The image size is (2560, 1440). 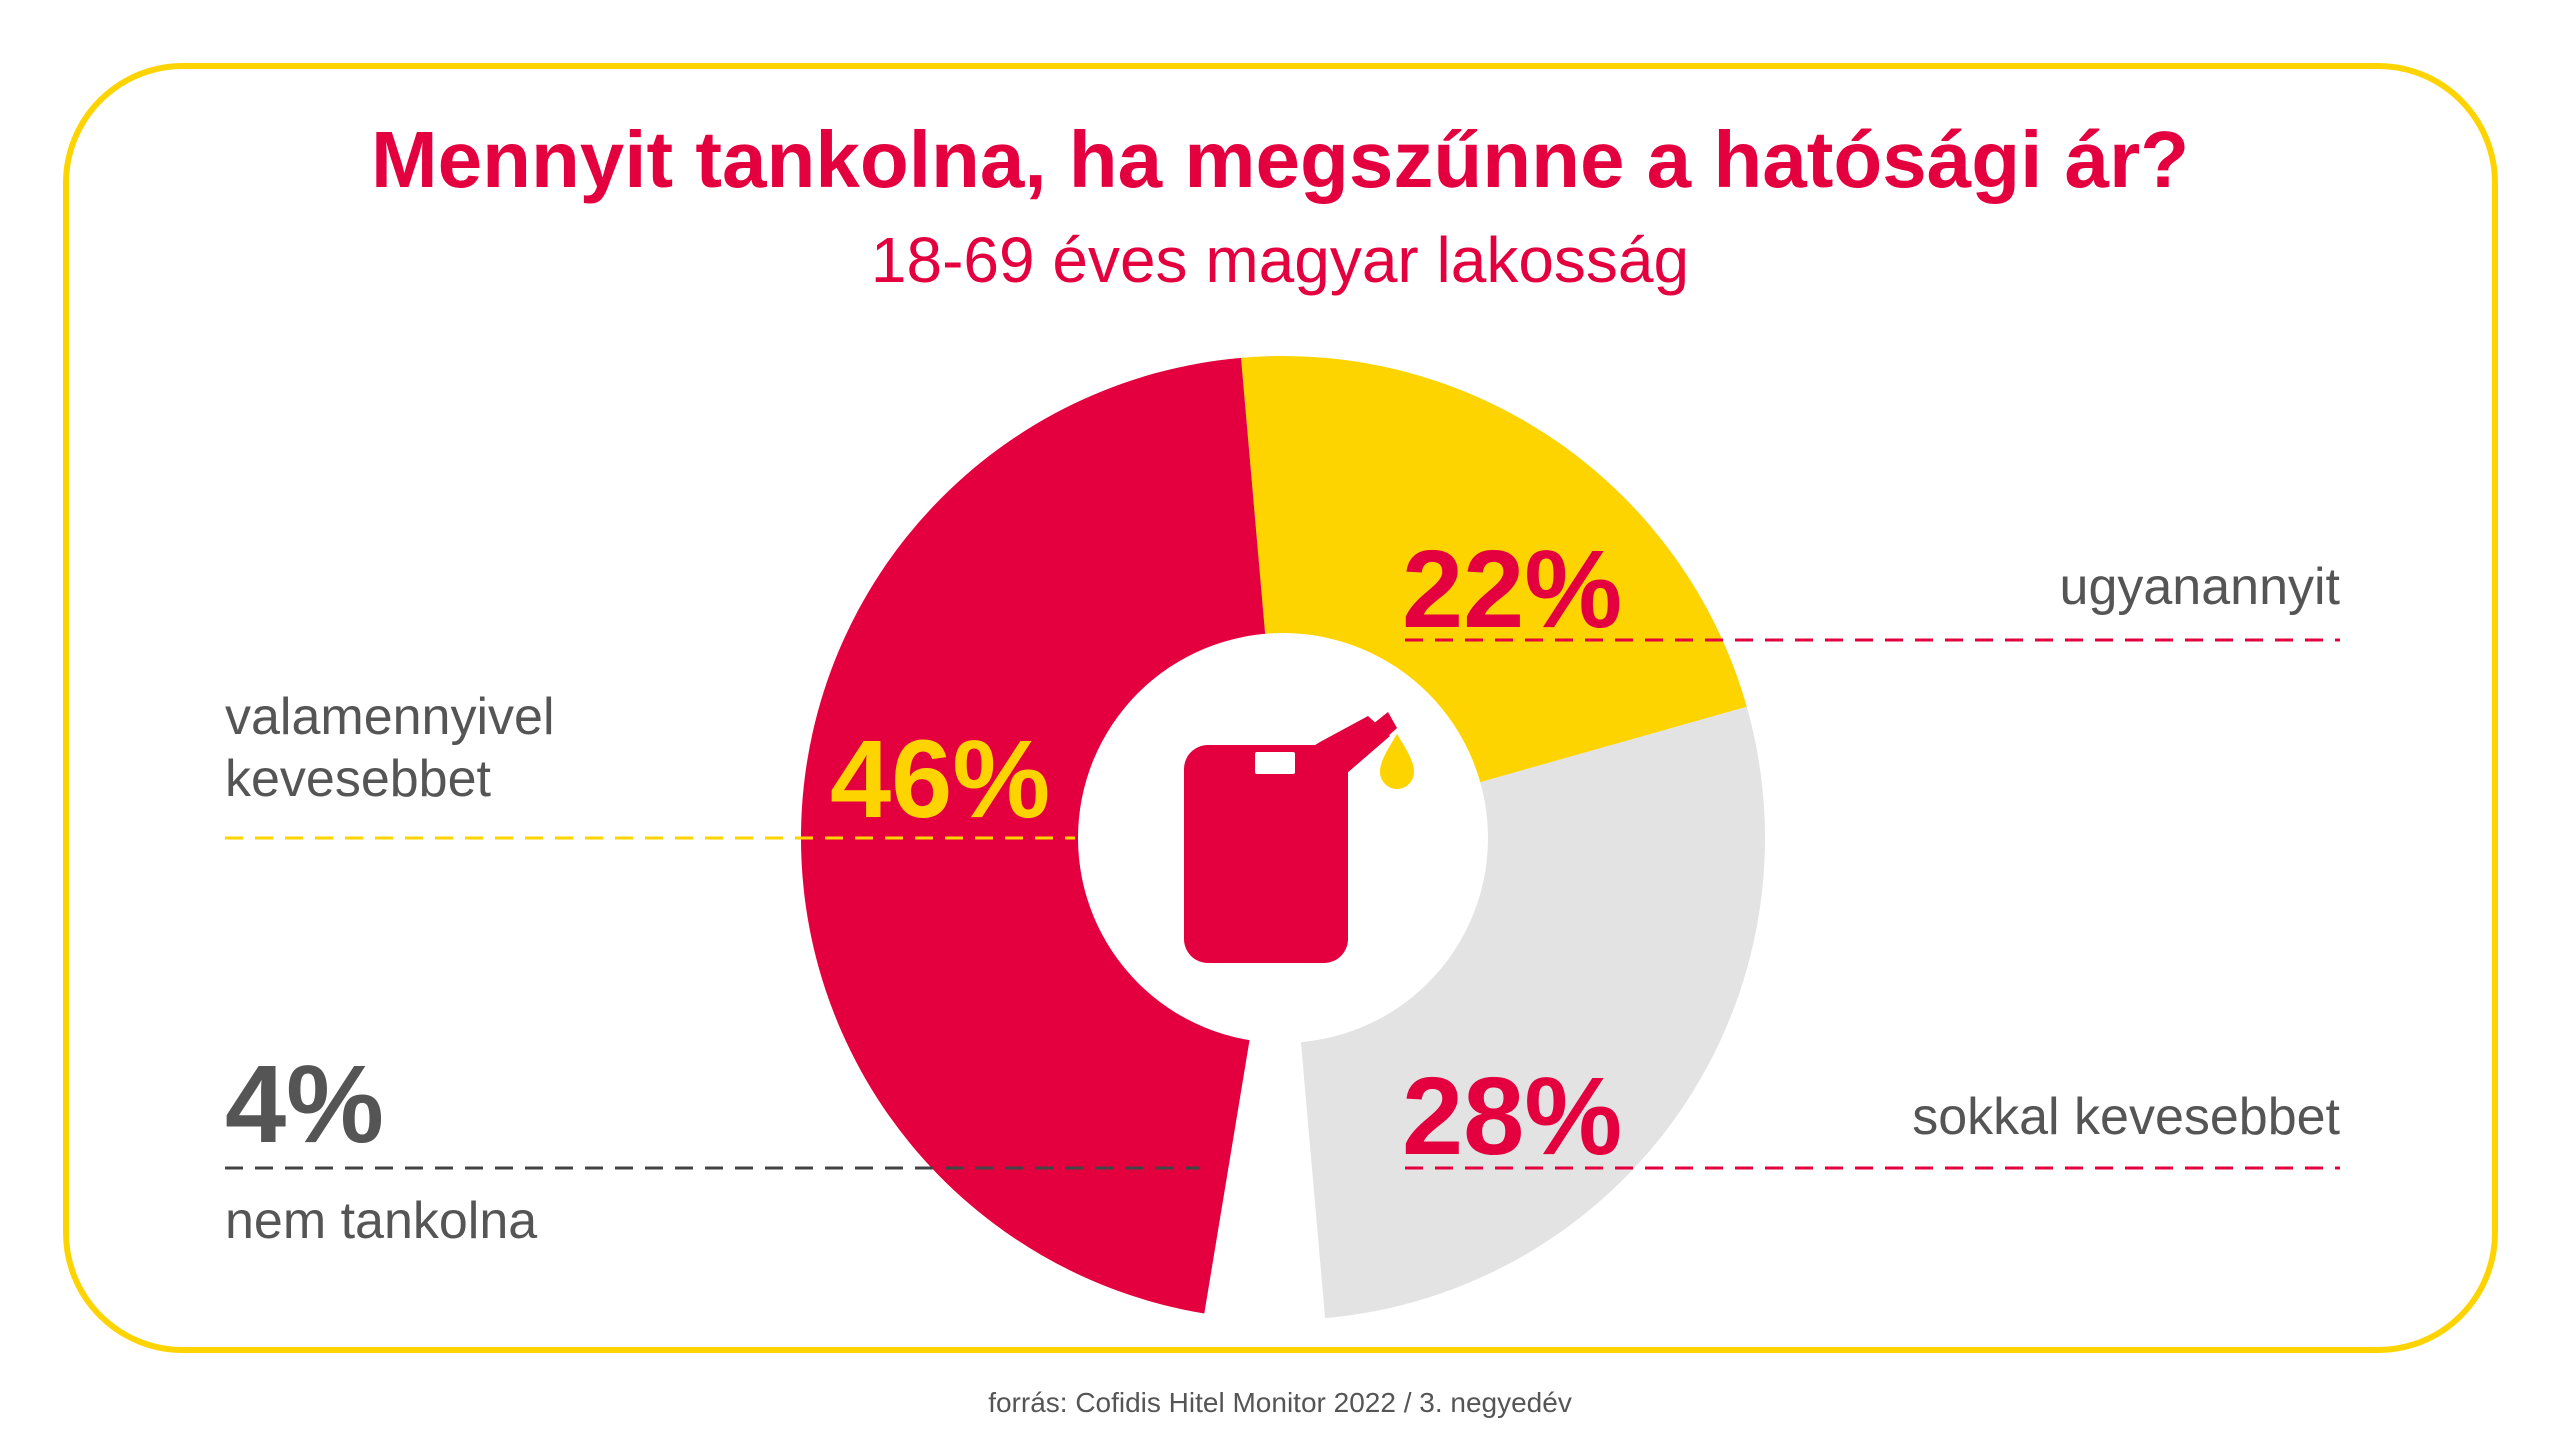 What do you see at coordinates (1512, 1116) in the screenshot?
I see `value-label-sokkal-kevesebbet: 28%` at bounding box center [1512, 1116].